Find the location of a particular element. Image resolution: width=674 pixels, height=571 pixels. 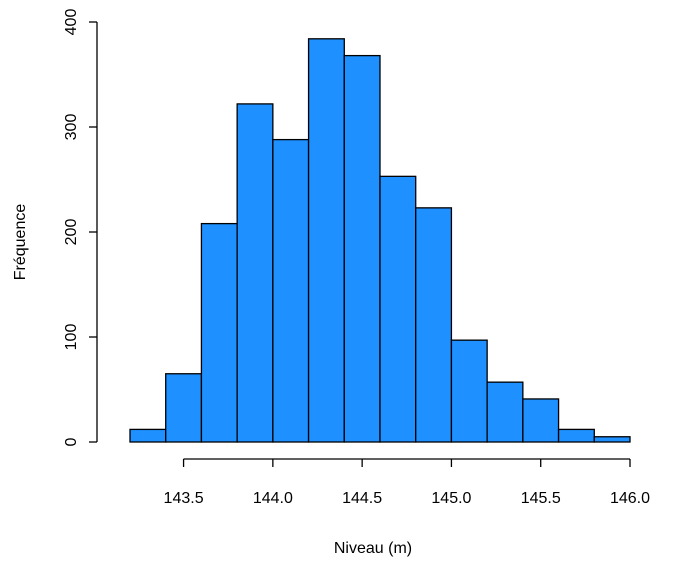

y-axis: 0 100 200 300 400 is located at coordinates (80, 227).